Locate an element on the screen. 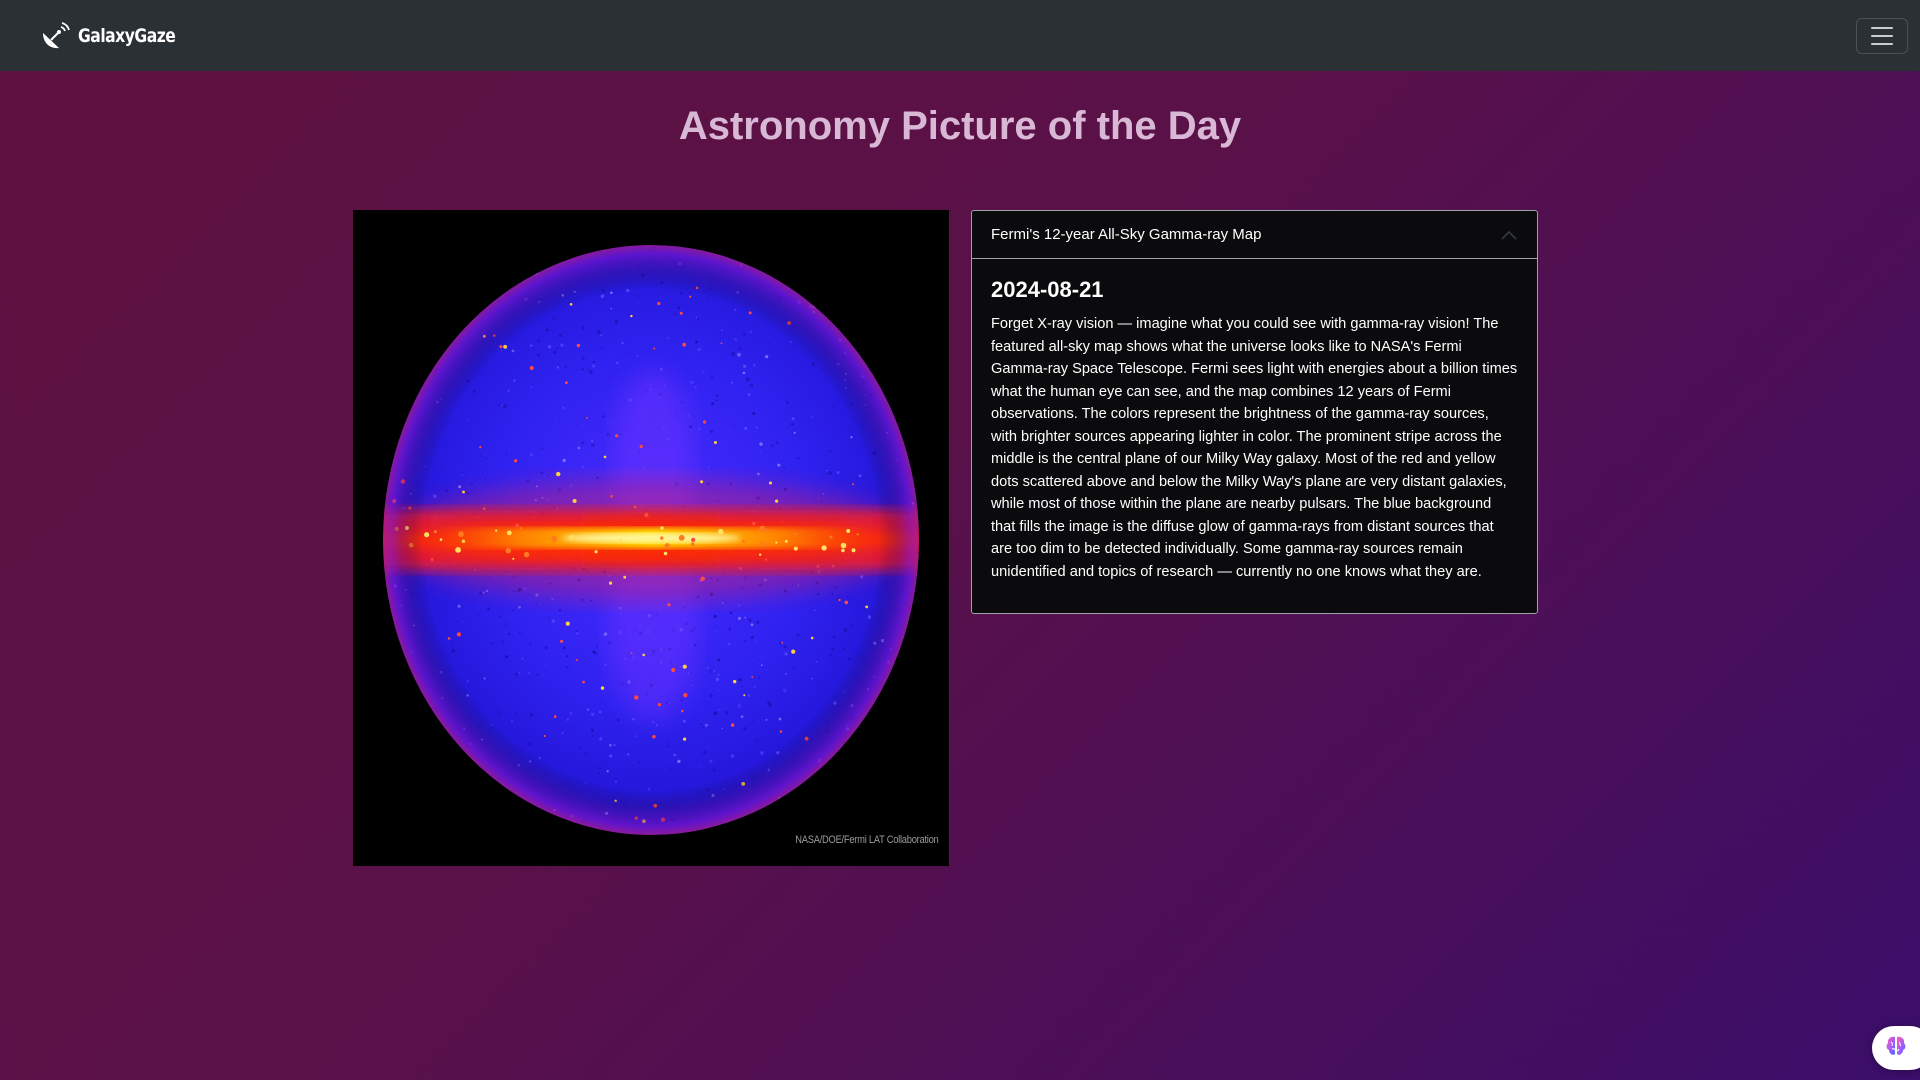  image-credit: NASA/DOE/Fermi LAT Collaboration is located at coordinates (867, 840).